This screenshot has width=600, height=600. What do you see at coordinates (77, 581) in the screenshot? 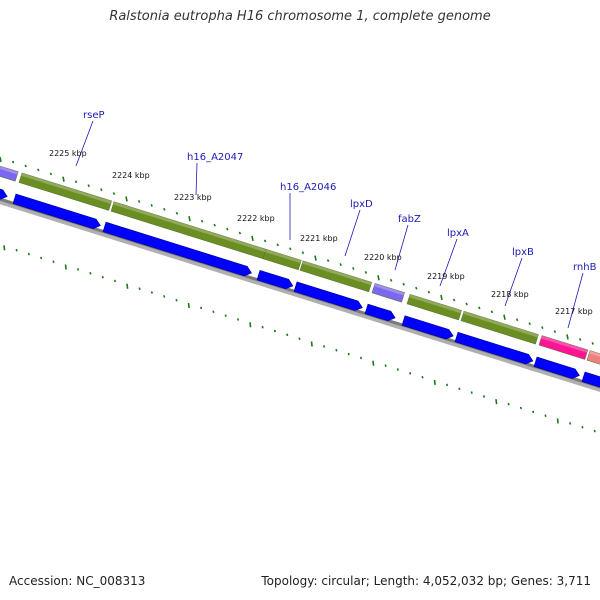
I see `accession-label: Accession: NC_008313` at bounding box center [77, 581].